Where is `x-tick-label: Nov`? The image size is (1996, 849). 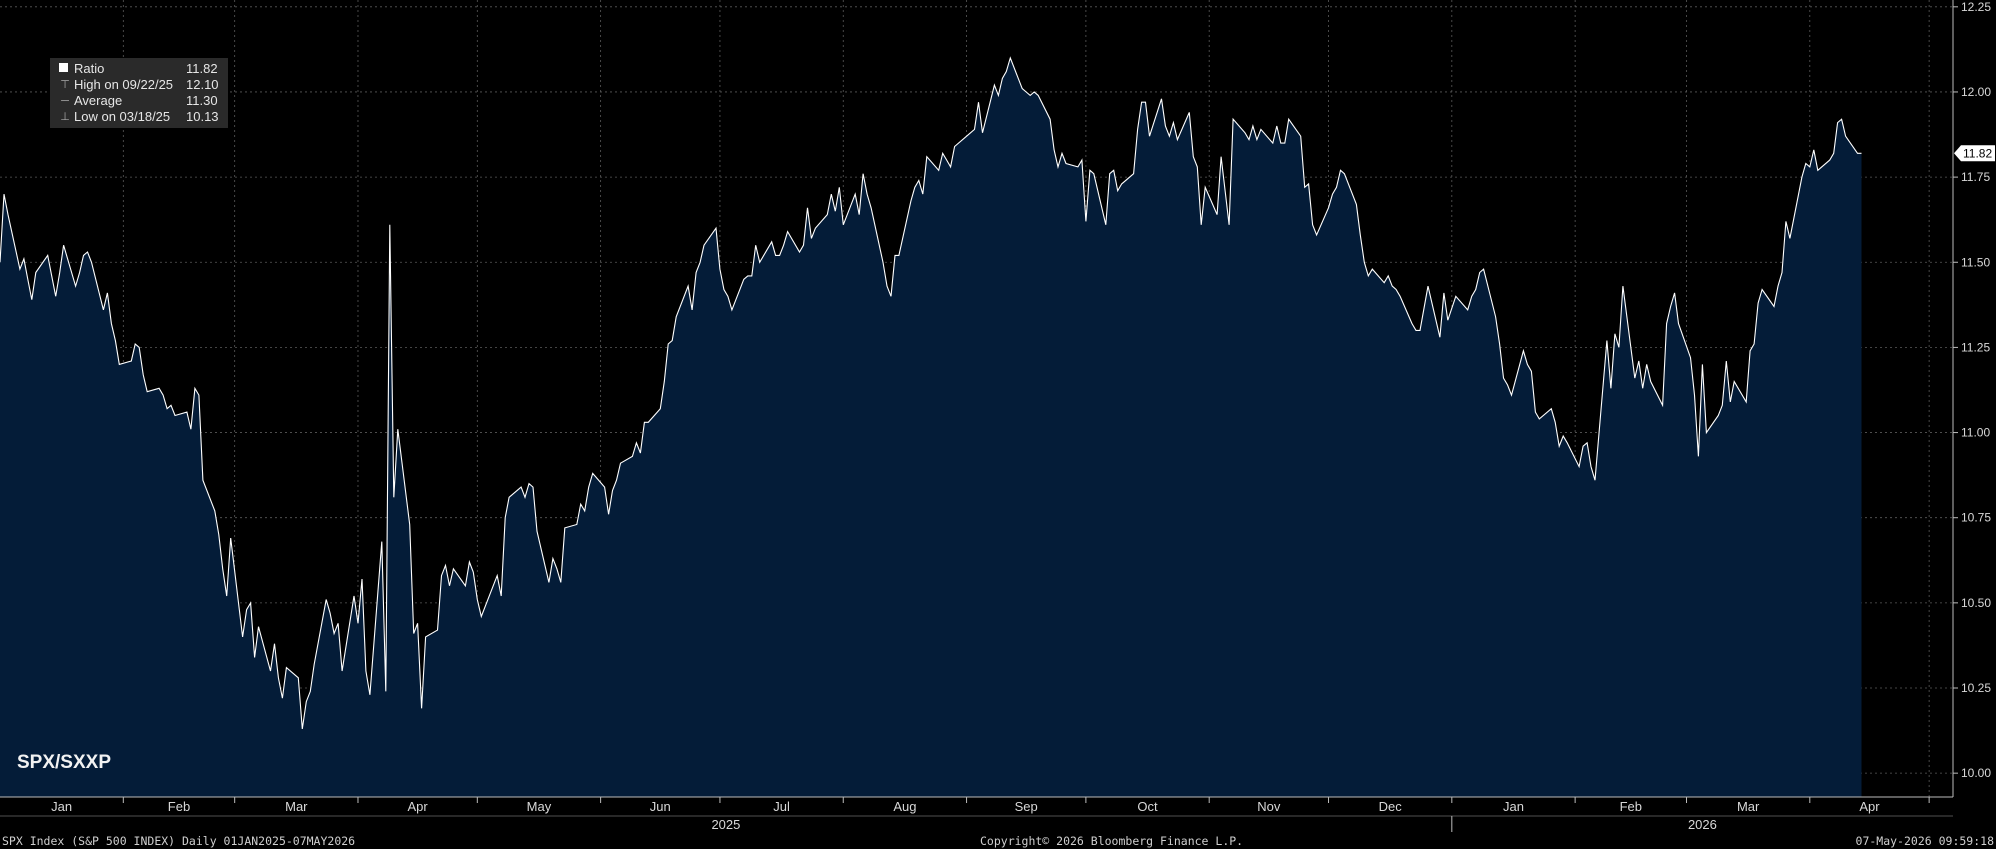 x-tick-label: Nov is located at coordinates (1269, 806).